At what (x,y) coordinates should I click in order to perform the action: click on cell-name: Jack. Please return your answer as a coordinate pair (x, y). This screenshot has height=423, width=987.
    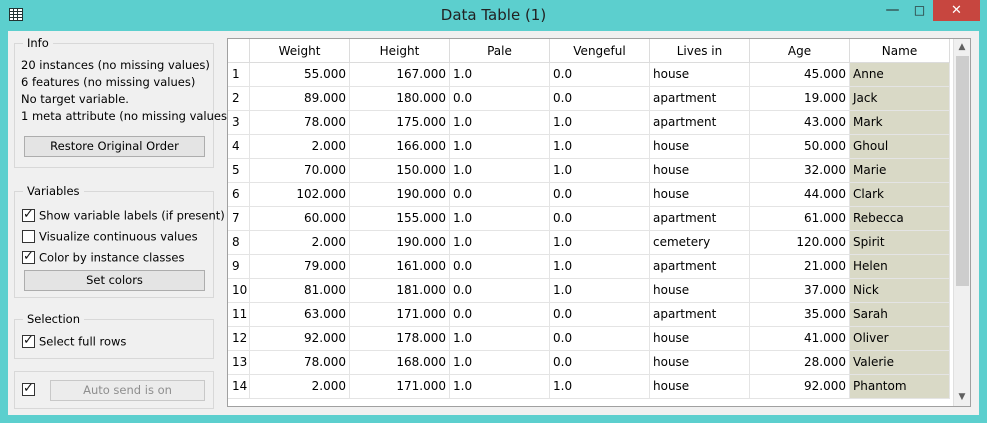
    Looking at the image, I should click on (900, 99).